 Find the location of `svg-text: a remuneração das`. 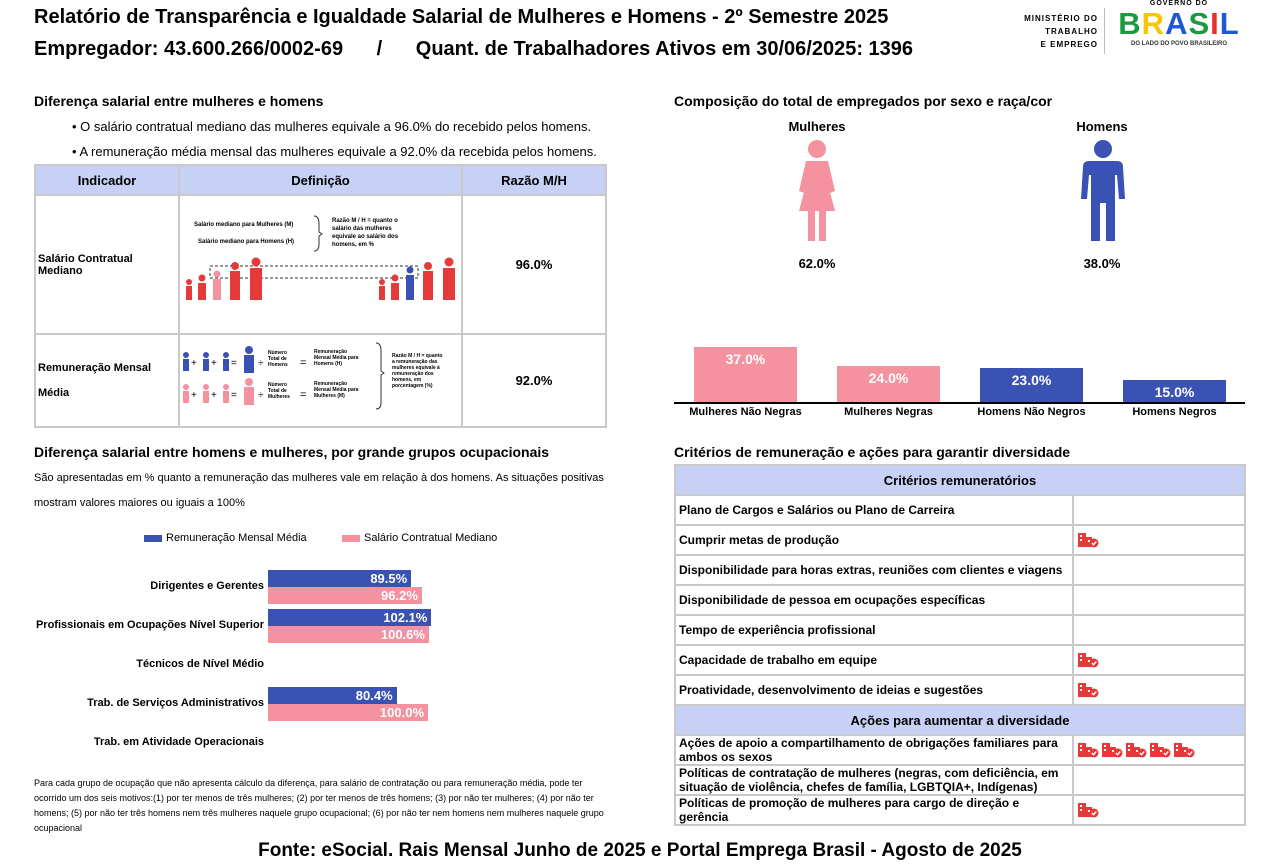

svg-text: a remuneração das is located at coordinates (415, 362).